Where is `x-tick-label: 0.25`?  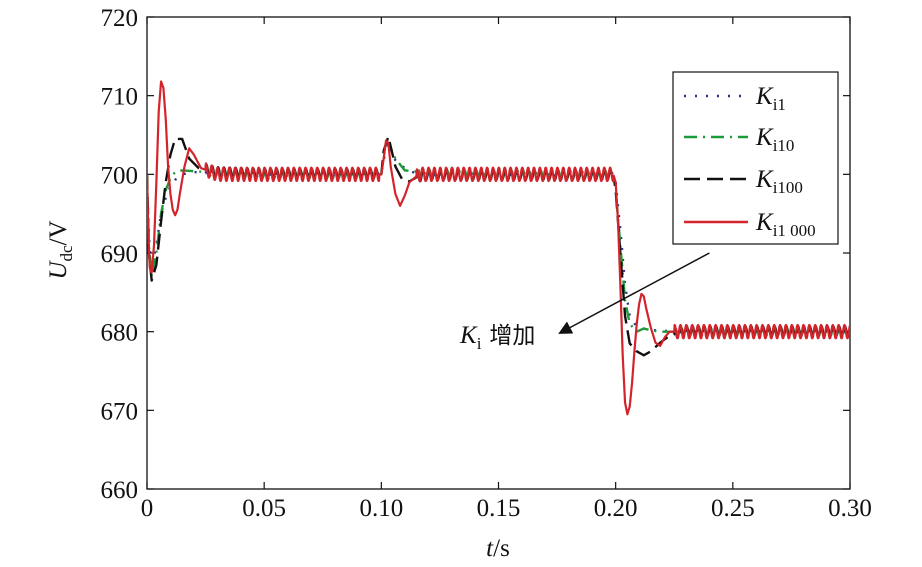 x-tick-label: 0.25 is located at coordinates (733, 508).